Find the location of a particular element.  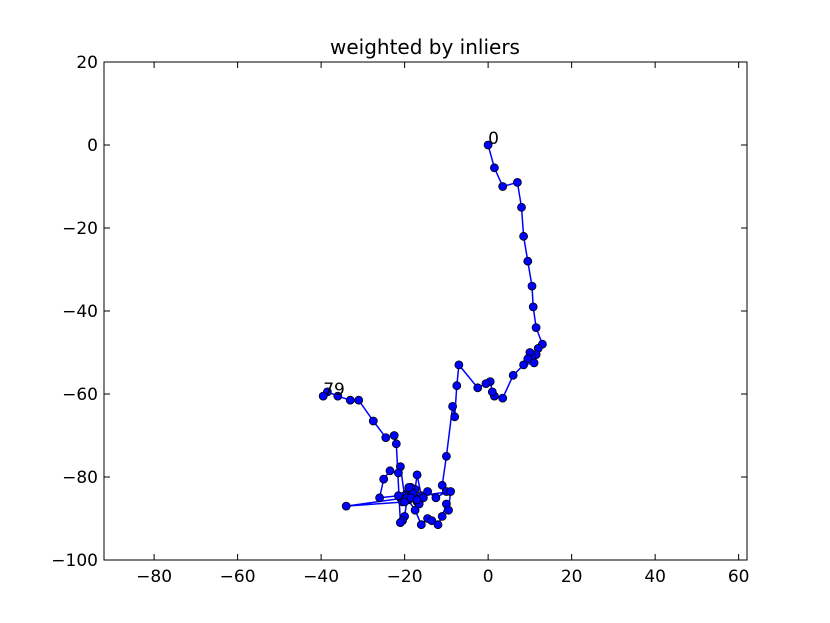

x-tick-label: −40 is located at coordinates (321, 577).